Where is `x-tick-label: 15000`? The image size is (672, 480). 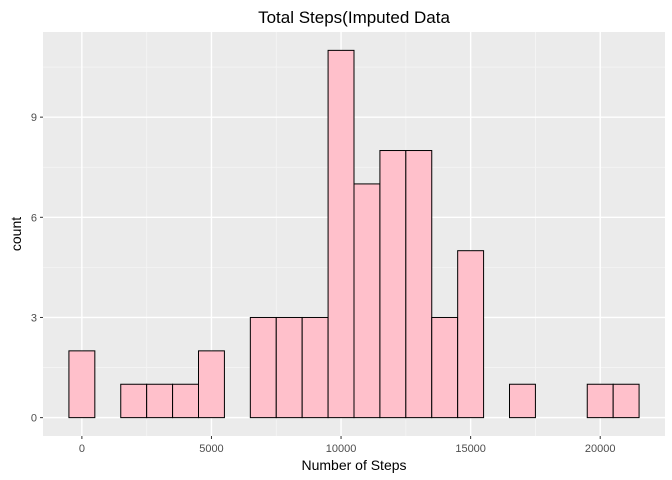
x-tick-label: 15000 is located at coordinates (470, 449).